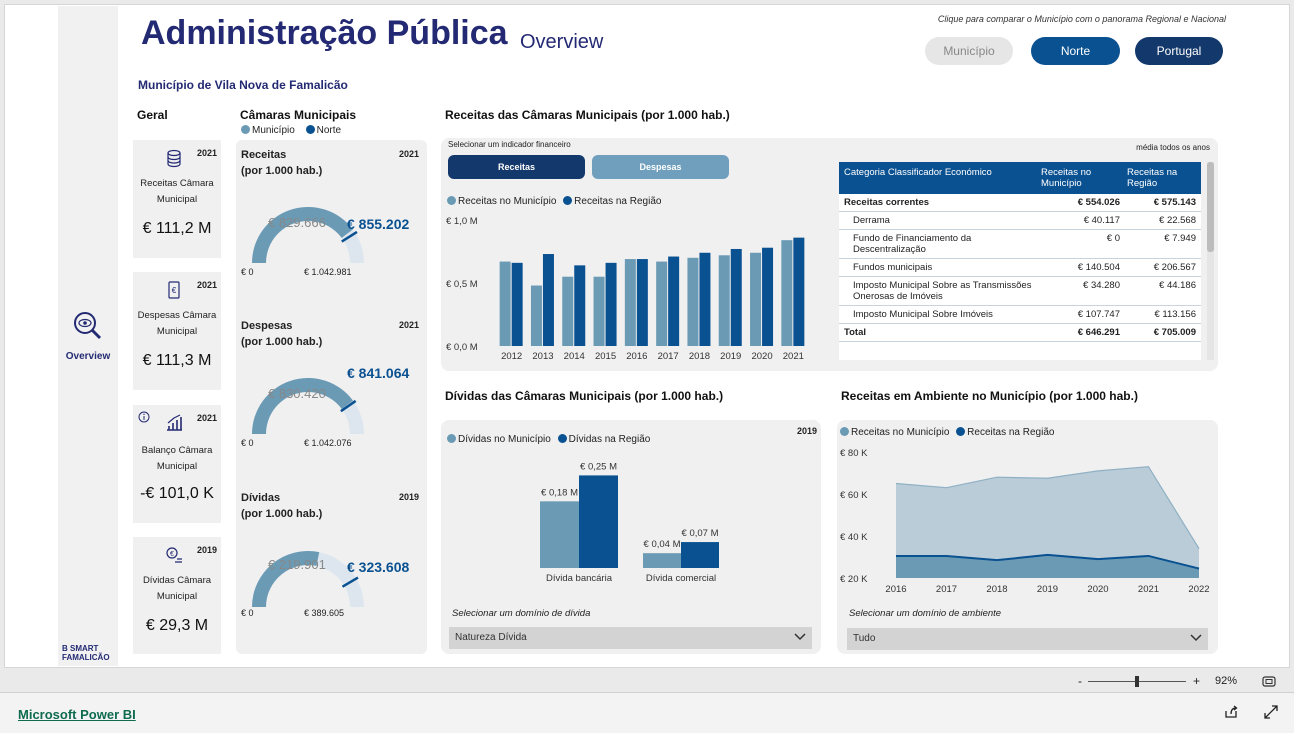  What do you see at coordinates (631, 537) in the screenshot?
I see `dividas-panel` at bounding box center [631, 537].